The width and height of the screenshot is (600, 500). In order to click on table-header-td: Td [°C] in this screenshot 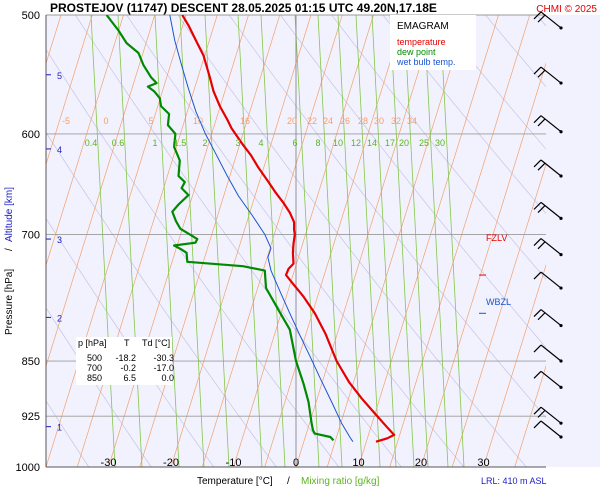, I will do `click(156, 343)`.